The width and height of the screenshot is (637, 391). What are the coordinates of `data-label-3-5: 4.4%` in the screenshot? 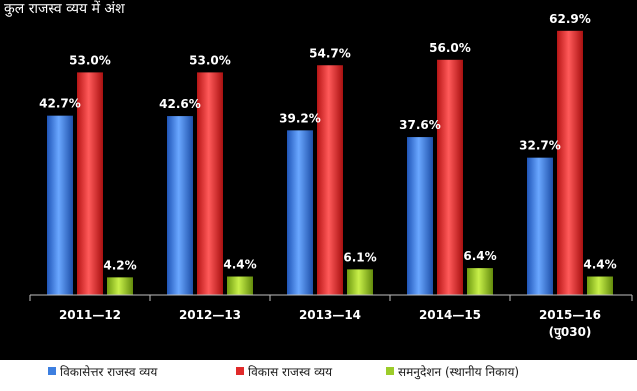 It's located at (599, 265).